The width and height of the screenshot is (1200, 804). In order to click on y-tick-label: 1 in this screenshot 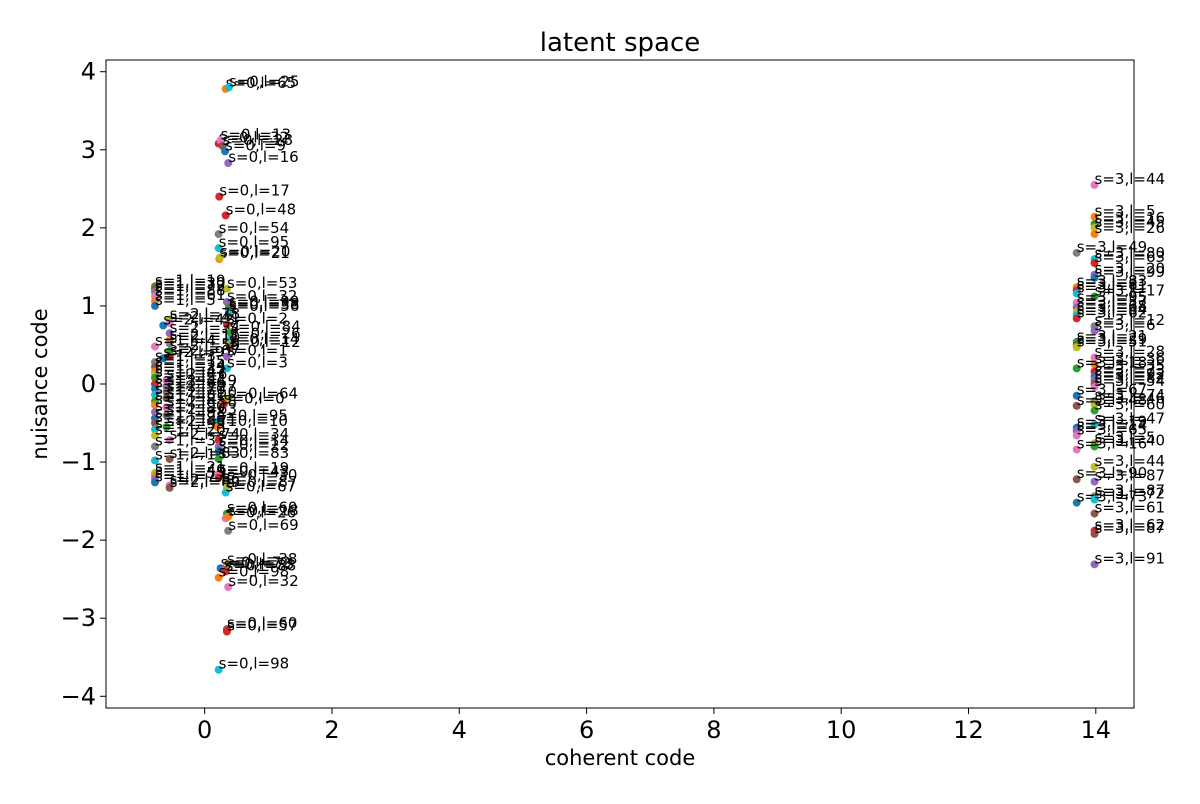, I will do `click(88, 306)`.